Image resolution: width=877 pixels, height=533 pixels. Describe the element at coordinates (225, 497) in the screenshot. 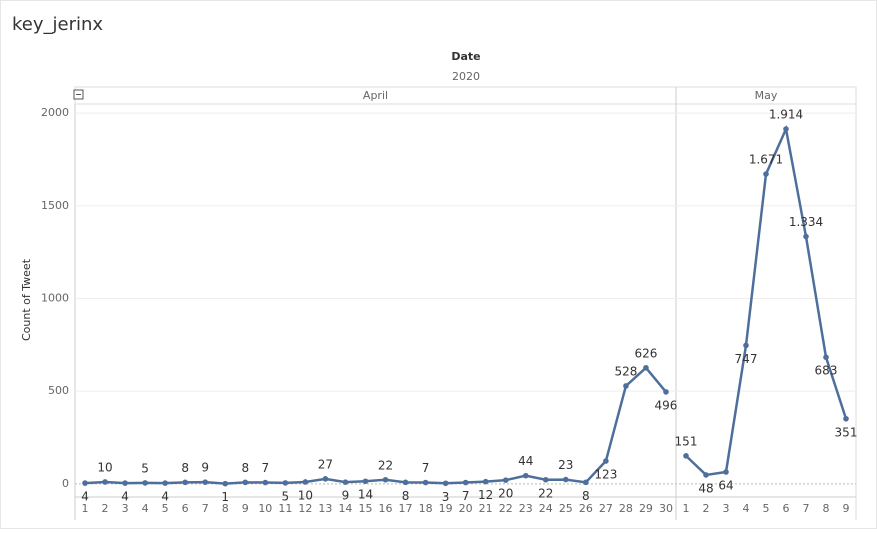

I see `data-label: 1` at that location.